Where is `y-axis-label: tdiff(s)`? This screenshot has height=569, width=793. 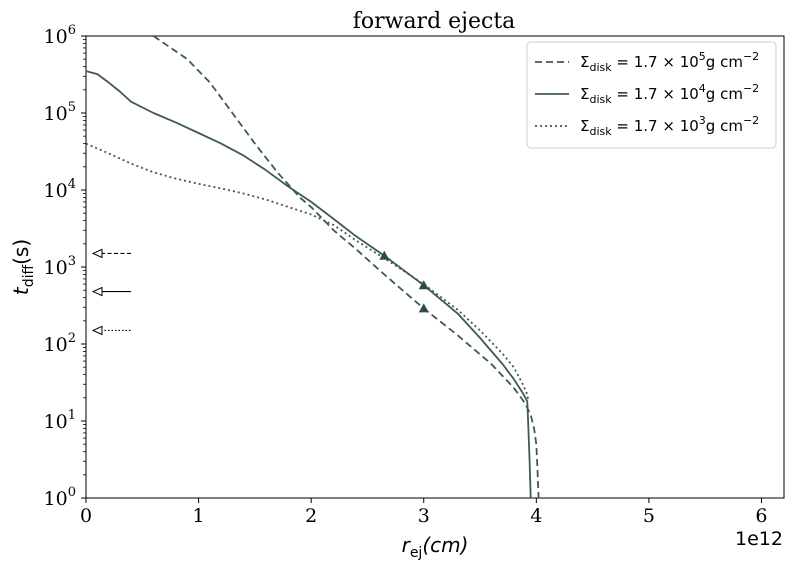 y-axis-label: tdiff(s) is located at coordinates (23, 267).